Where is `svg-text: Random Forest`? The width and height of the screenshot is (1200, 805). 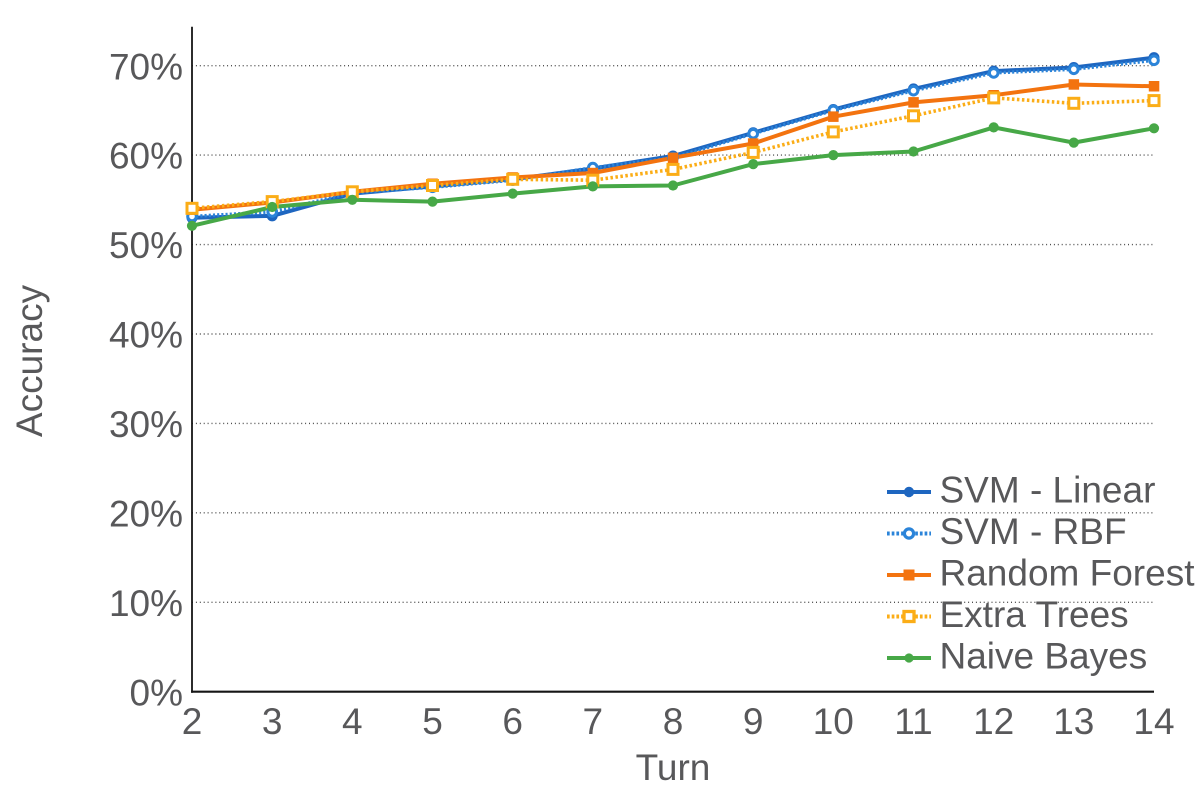
svg-text: Random Forest is located at coordinates (1068, 572).